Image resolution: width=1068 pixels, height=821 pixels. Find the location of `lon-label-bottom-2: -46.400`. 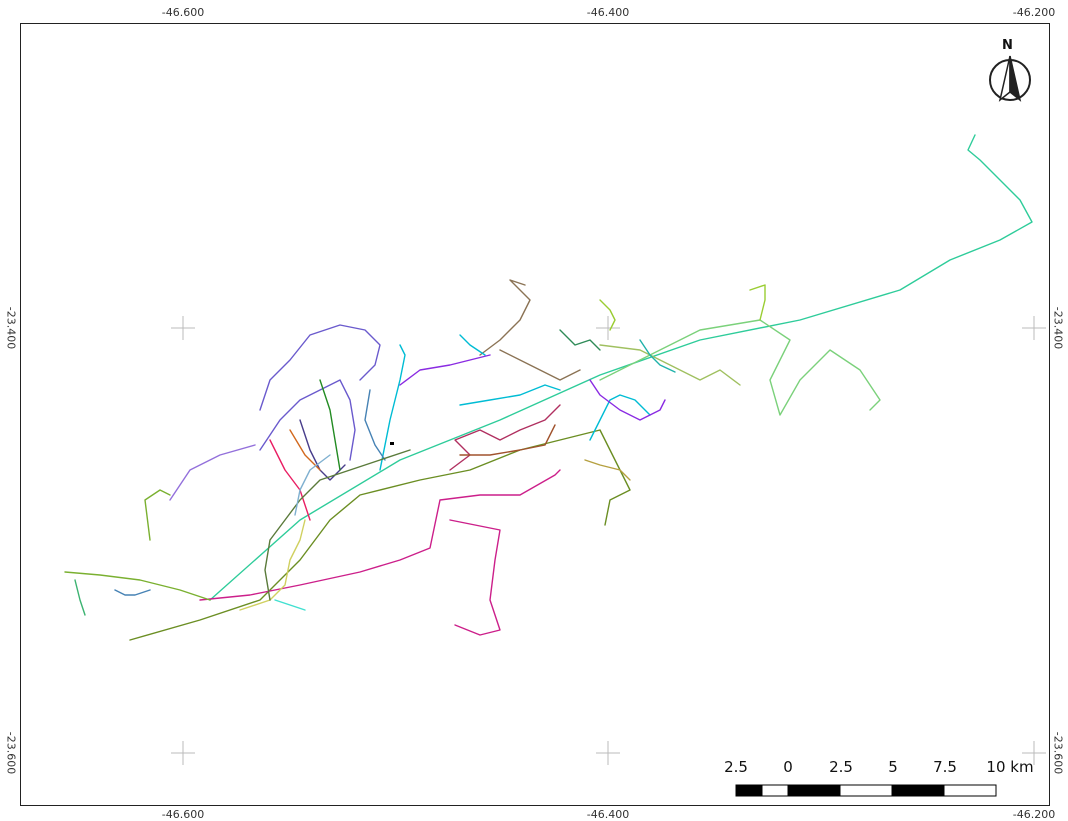

lon-label-bottom-2: -46.400 is located at coordinates (608, 814).